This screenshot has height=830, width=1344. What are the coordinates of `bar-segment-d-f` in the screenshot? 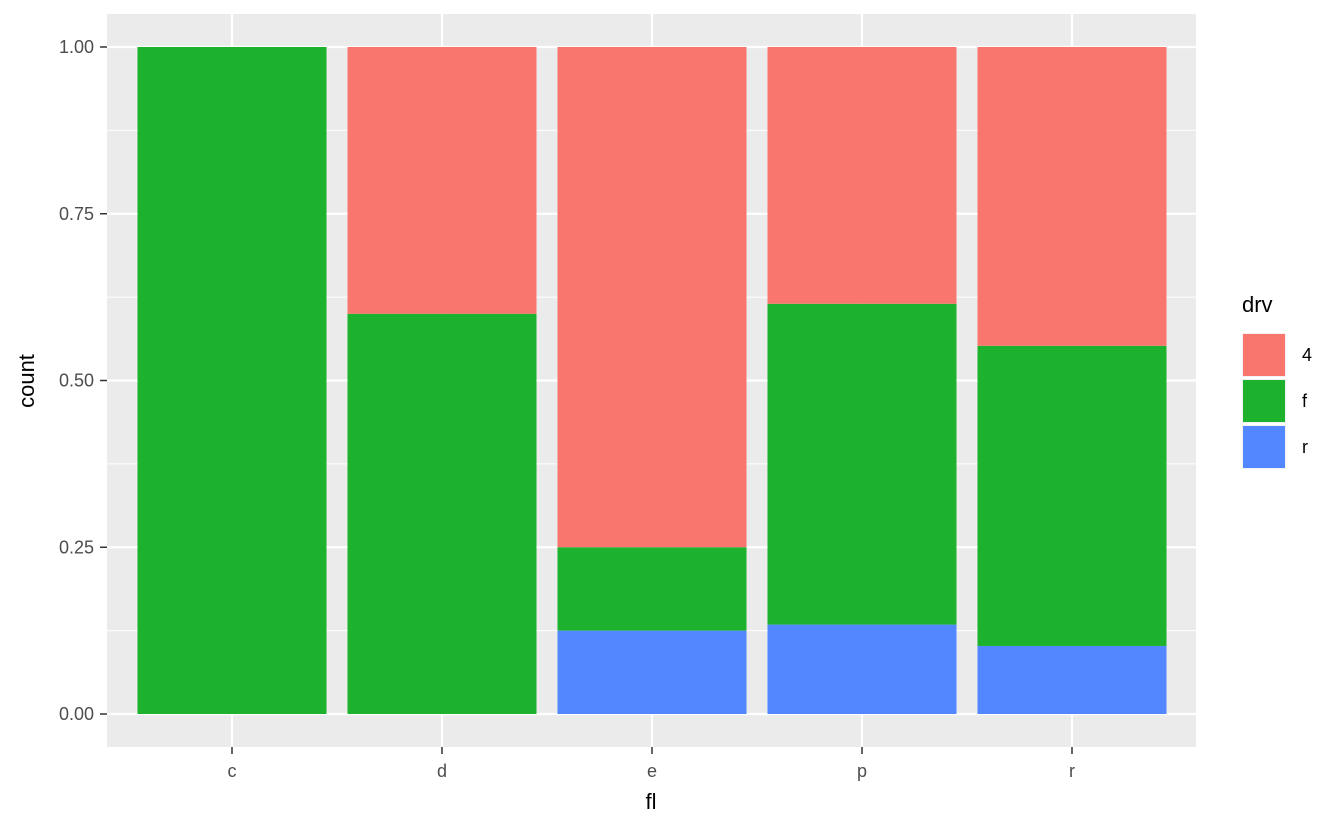 It's located at (442, 513).